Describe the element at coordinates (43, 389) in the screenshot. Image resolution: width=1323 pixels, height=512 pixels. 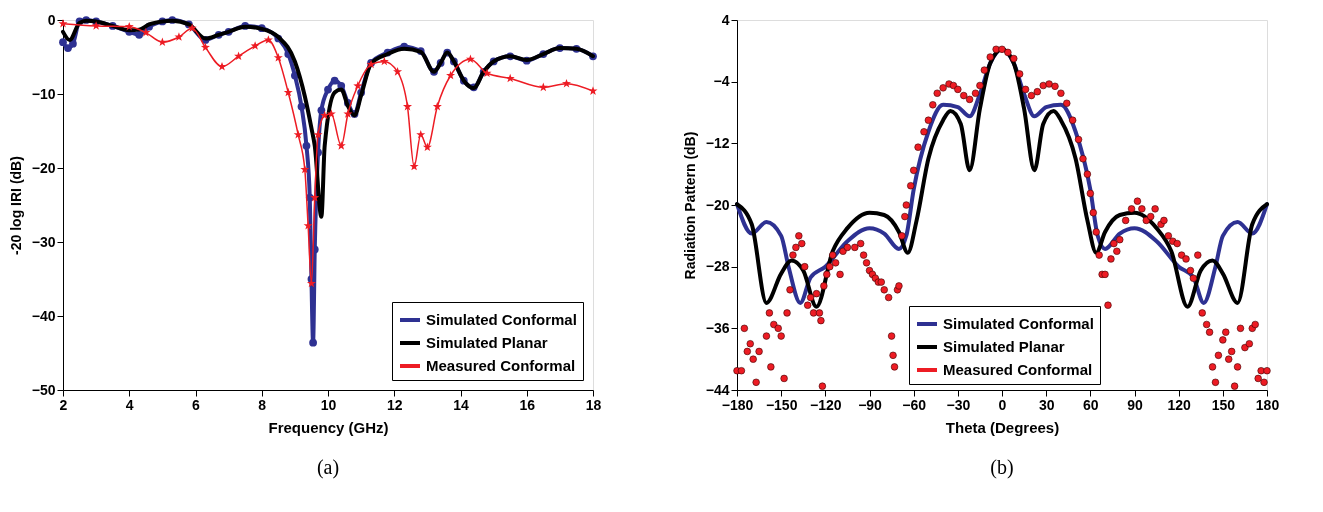
I see `y-tick-label: −50` at that location.